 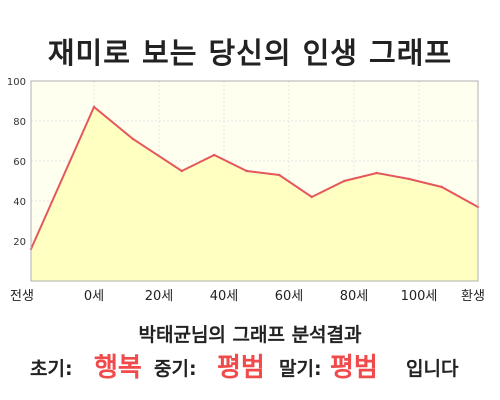 What do you see at coordinates (300, 369) in the screenshot?
I see `late-label: 말기:` at bounding box center [300, 369].